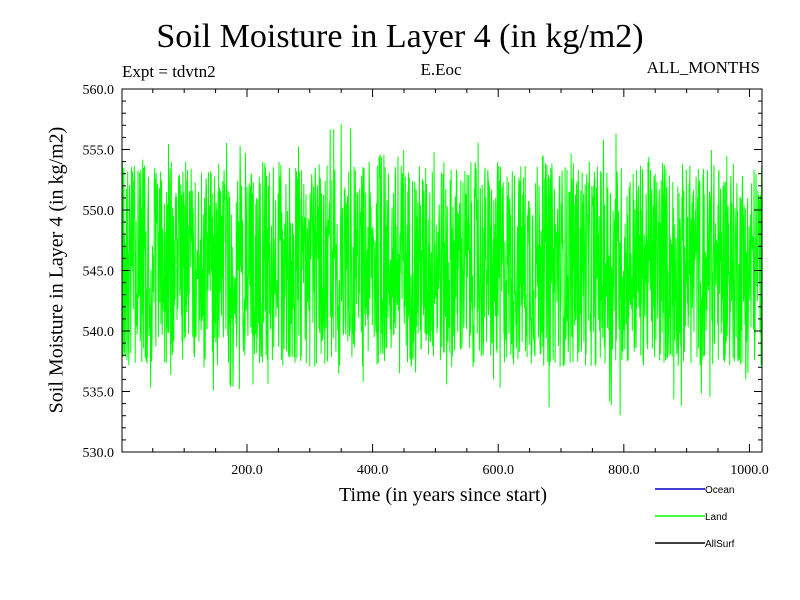  I want to click on legend-label-land: Land, so click(716, 517).